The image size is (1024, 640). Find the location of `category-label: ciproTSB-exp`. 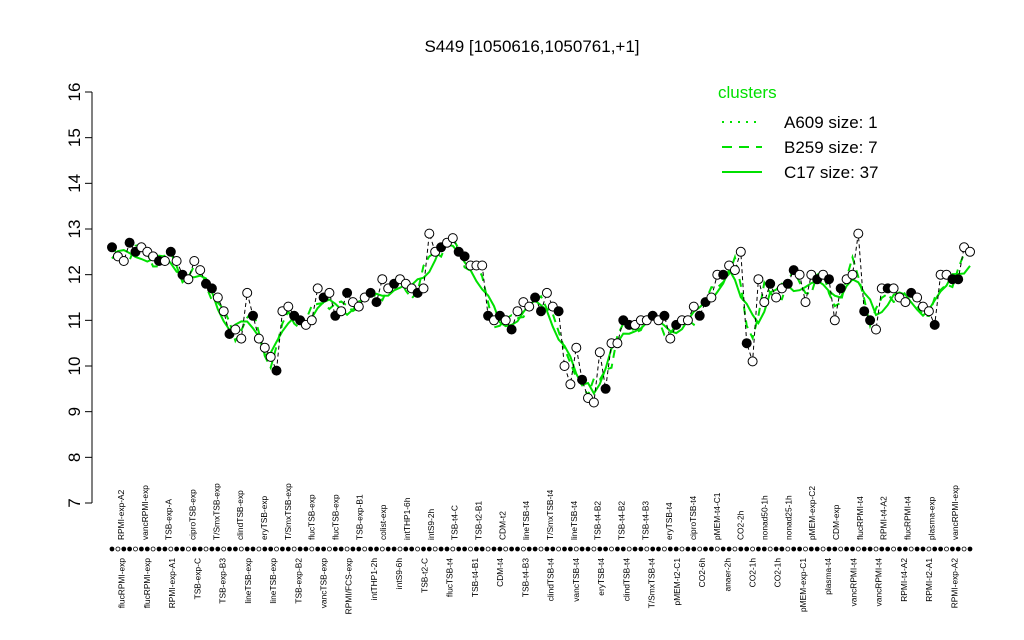

category-label: ciproTSB-exp is located at coordinates (192, 514).